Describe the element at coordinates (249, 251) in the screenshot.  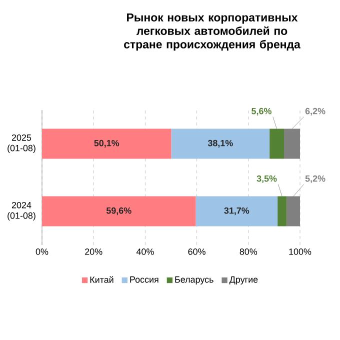
I see `x-tick-label: 80%` at that location.